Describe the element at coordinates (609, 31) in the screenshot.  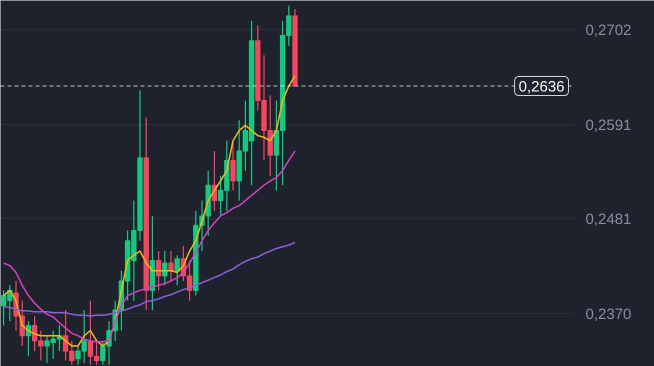
I see `y-tick-label: 0,2702` at that location.